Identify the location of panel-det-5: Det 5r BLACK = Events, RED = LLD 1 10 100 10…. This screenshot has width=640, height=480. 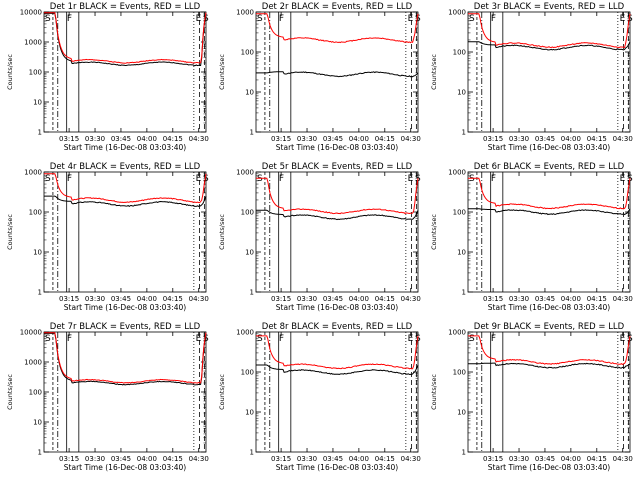
(319, 237).